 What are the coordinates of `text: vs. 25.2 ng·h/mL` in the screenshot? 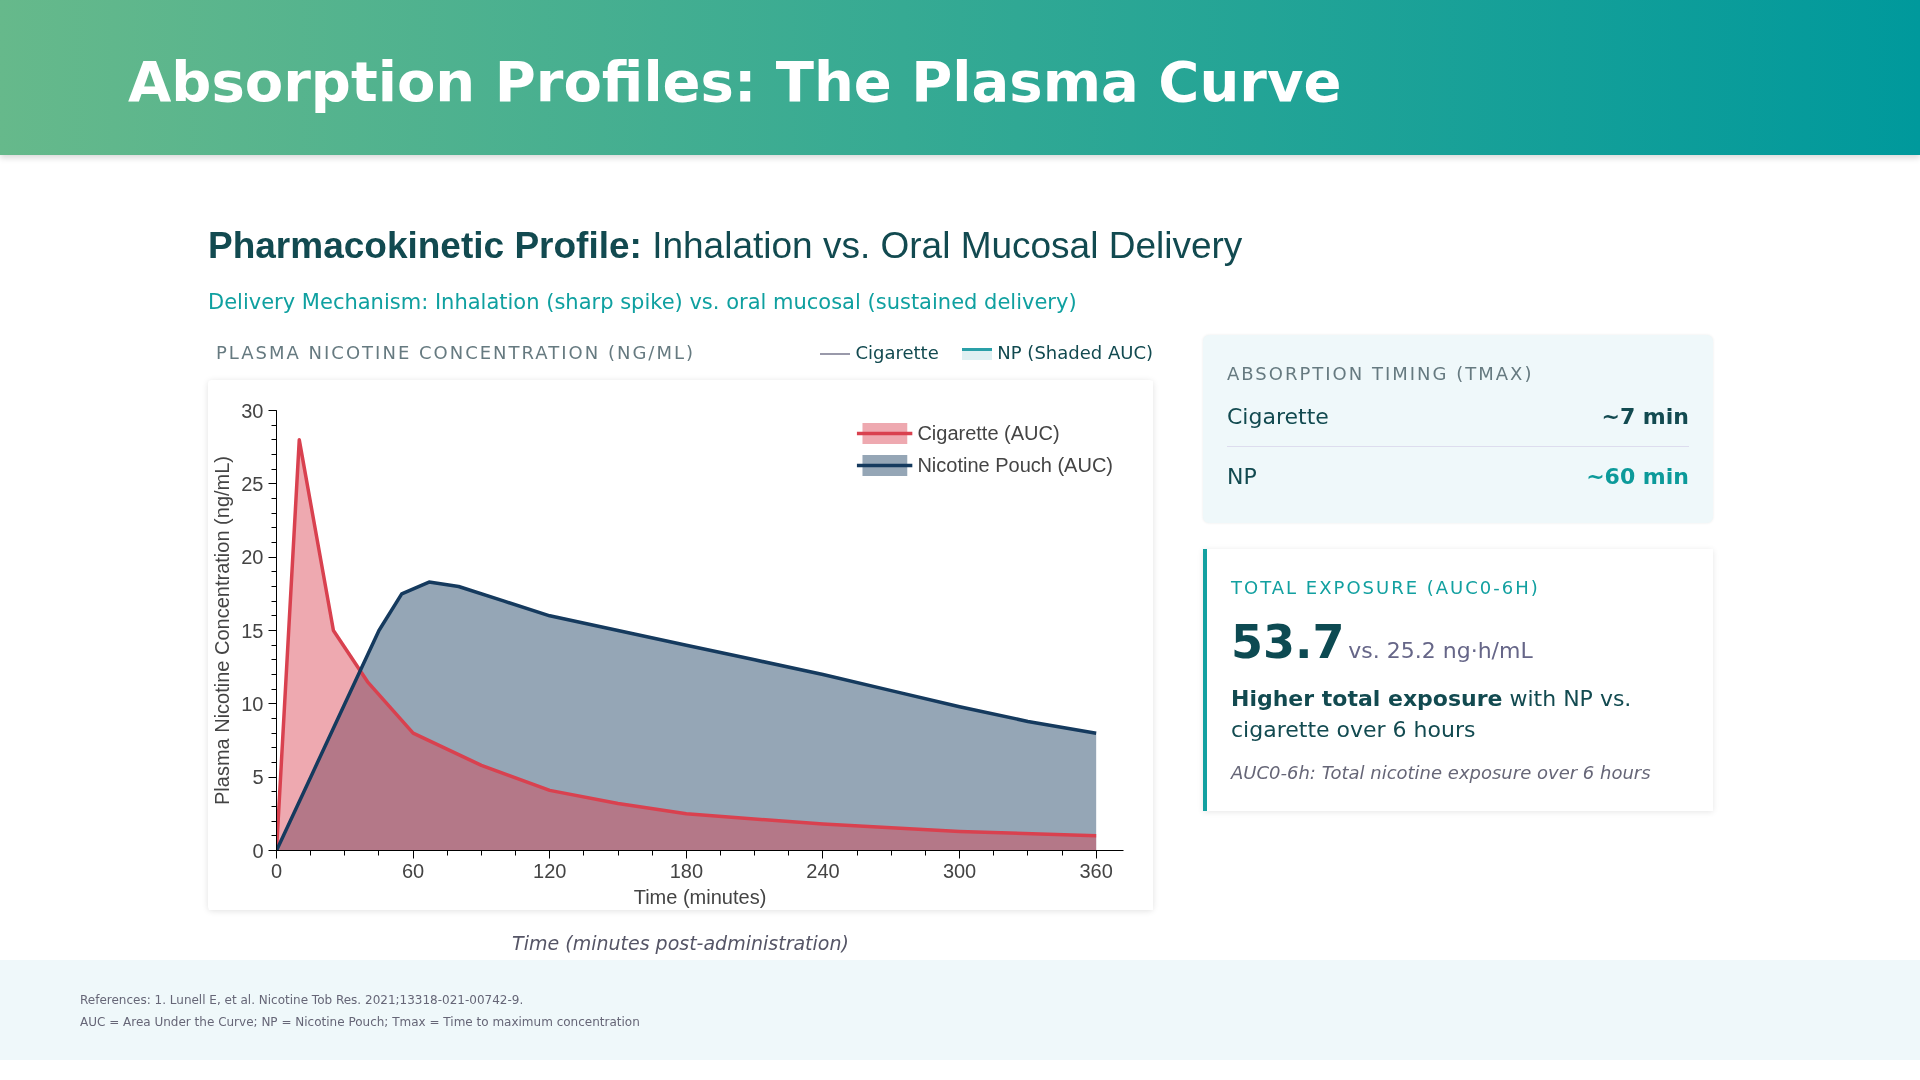 It's located at (1440, 651).